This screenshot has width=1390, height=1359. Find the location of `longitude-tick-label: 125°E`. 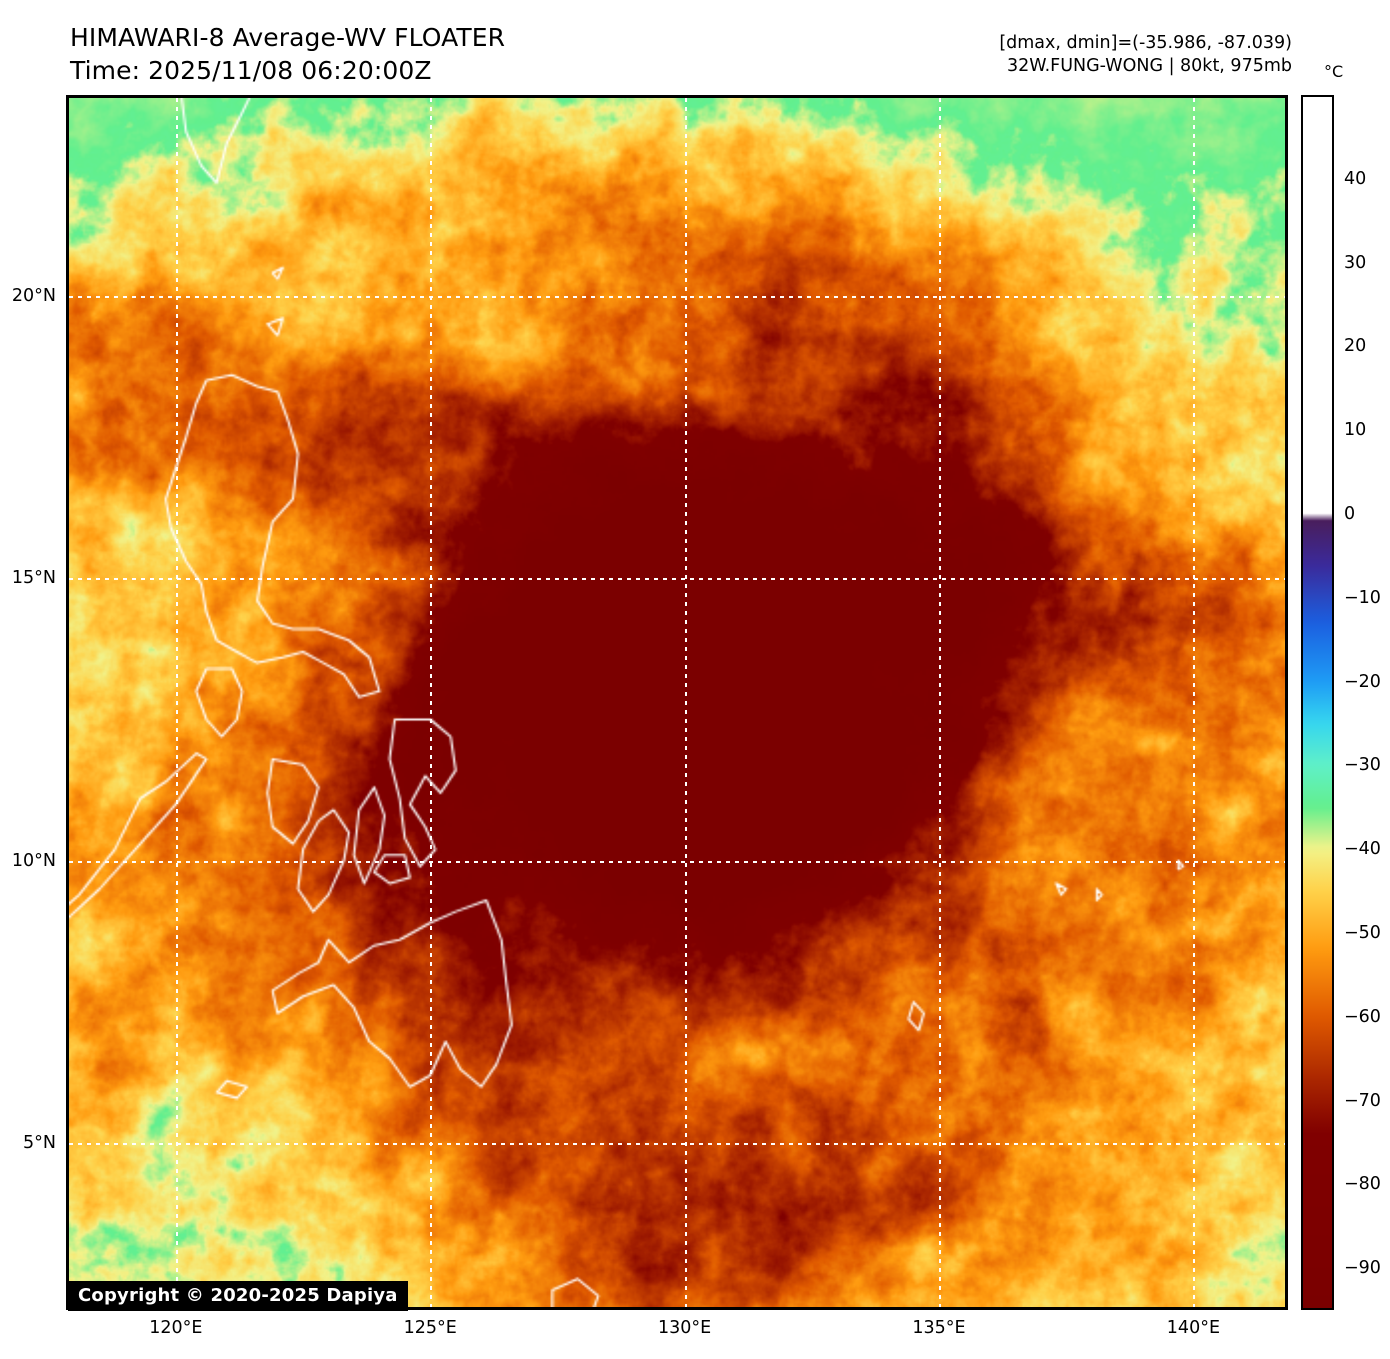

longitude-tick-label: 125°E is located at coordinates (430, 1328).